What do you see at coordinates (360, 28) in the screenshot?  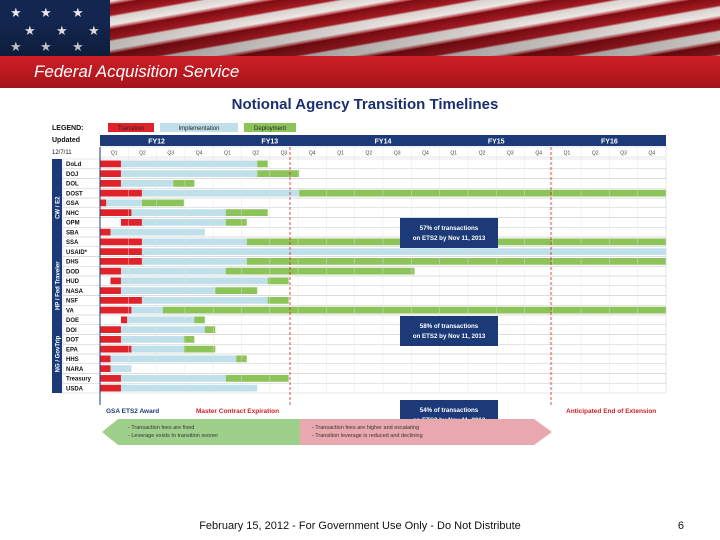 I see `flag-banner: ★ ★ ★ ★ ★ ★ ★ ★ ★` at bounding box center [360, 28].